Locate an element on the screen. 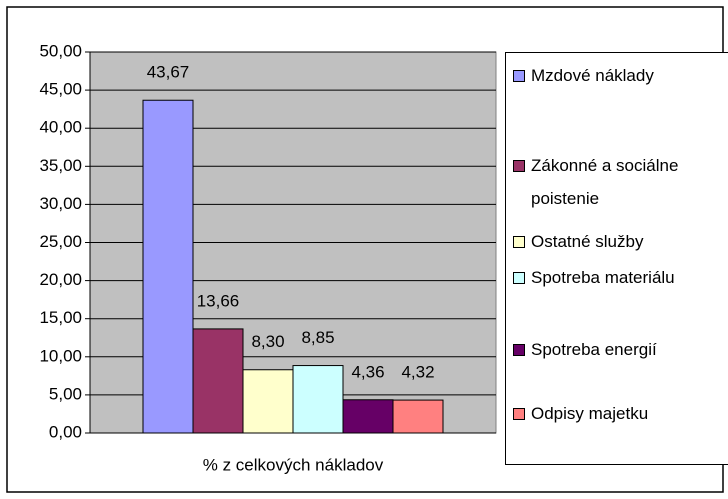  data-label: 13,66 is located at coordinates (218, 300).